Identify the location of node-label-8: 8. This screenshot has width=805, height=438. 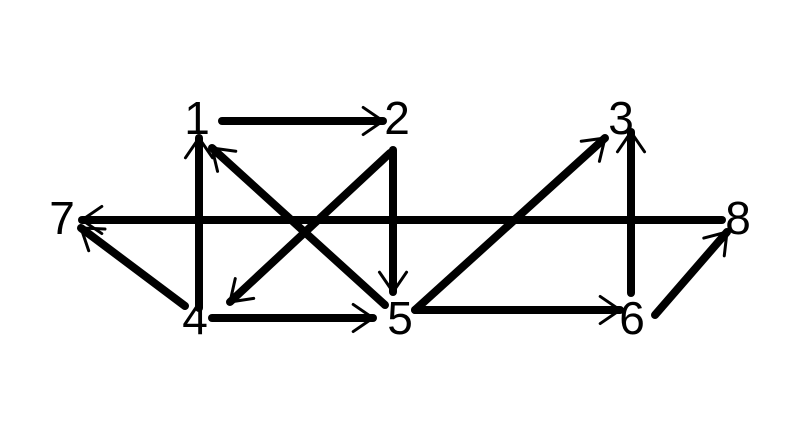
(738, 218).